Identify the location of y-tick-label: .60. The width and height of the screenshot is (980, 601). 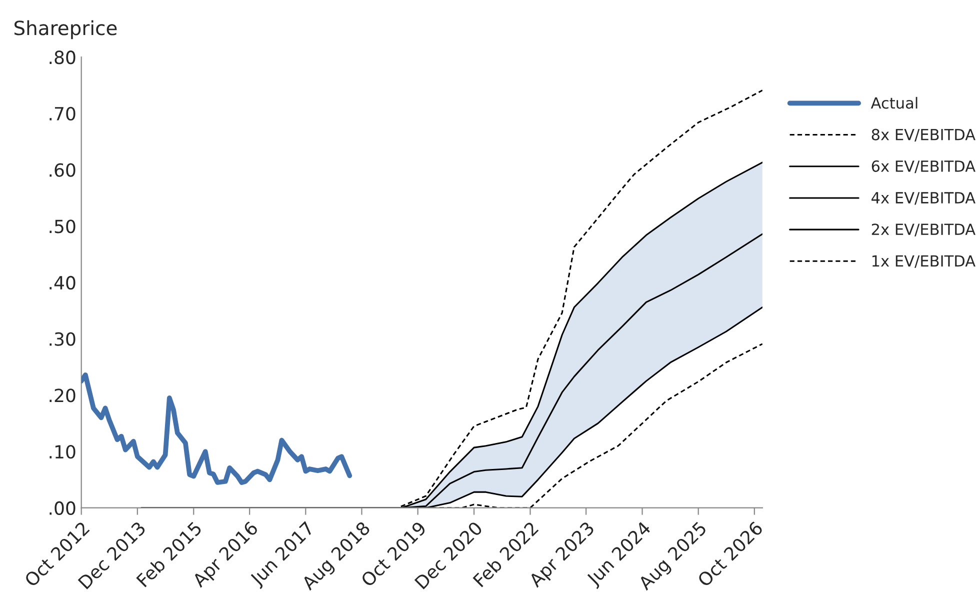
(63, 170).